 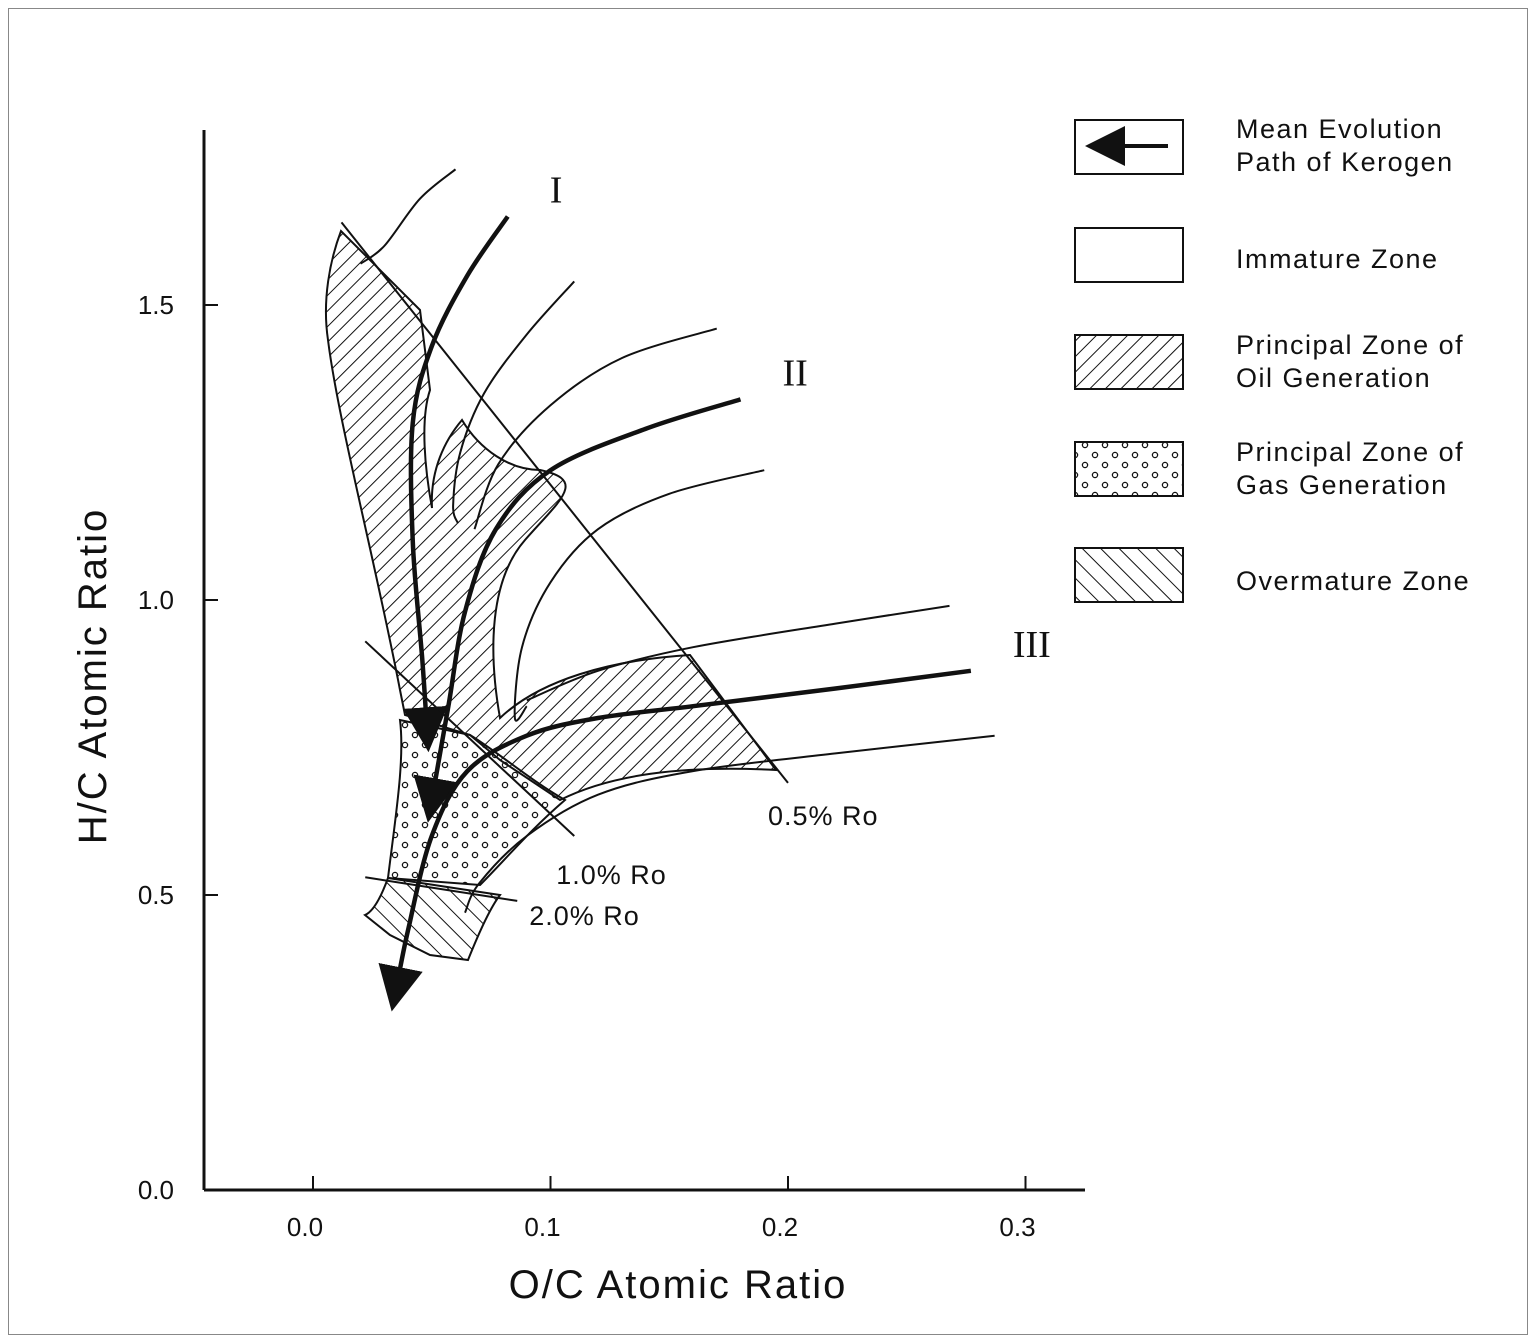 What do you see at coordinates (1129, 362) in the screenshot?
I see `legend-swatch-oil` at bounding box center [1129, 362].